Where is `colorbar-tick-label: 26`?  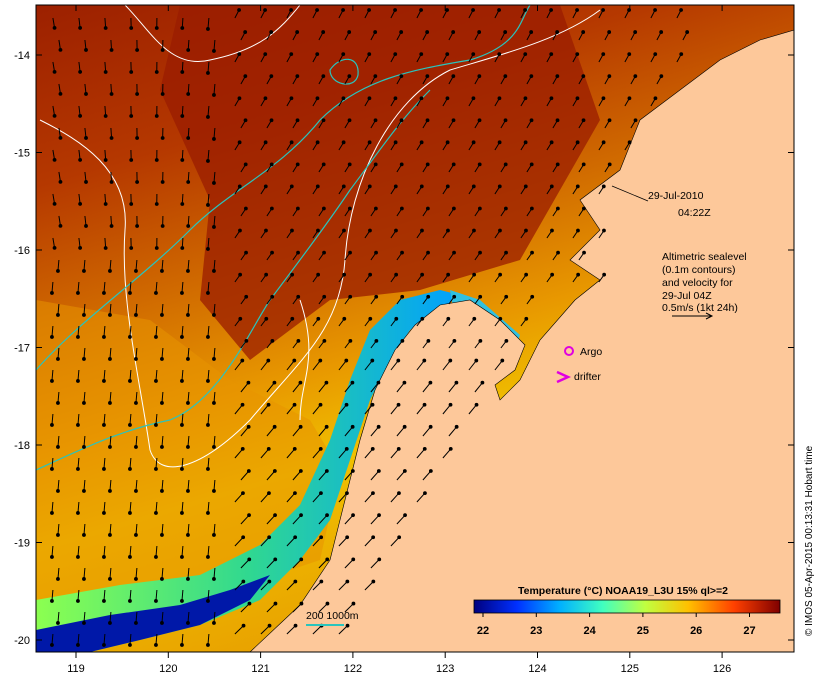
colorbar-tick-label: 26 is located at coordinates (696, 631).